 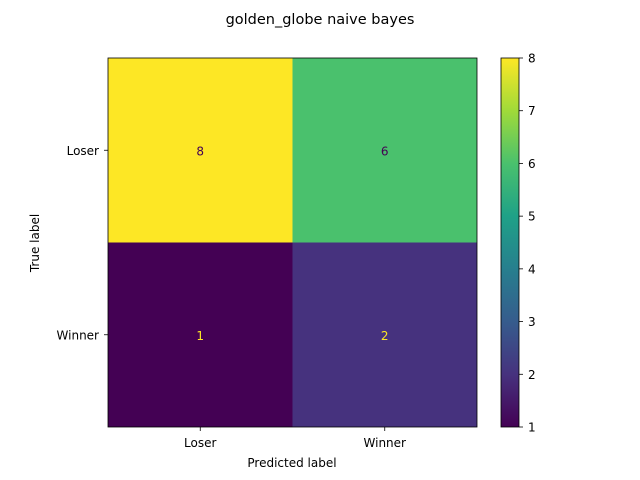 What do you see at coordinates (532, 375) in the screenshot?
I see `colorbar-tick-label: 2` at bounding box center [532, 375].